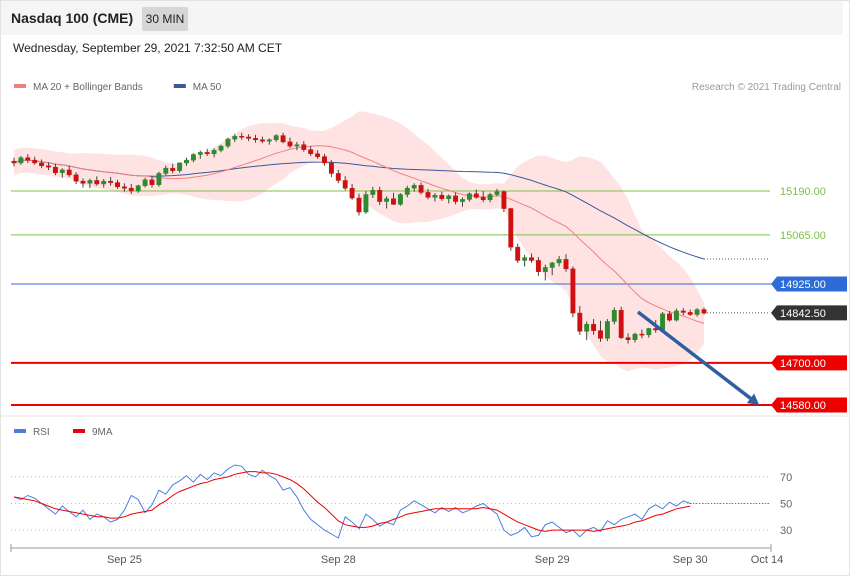 The width and height of the screenshot is (850, 576). Describe the element at coordinates (352, 501) in the screenshot. I see `rsi-ma-line` at that location.